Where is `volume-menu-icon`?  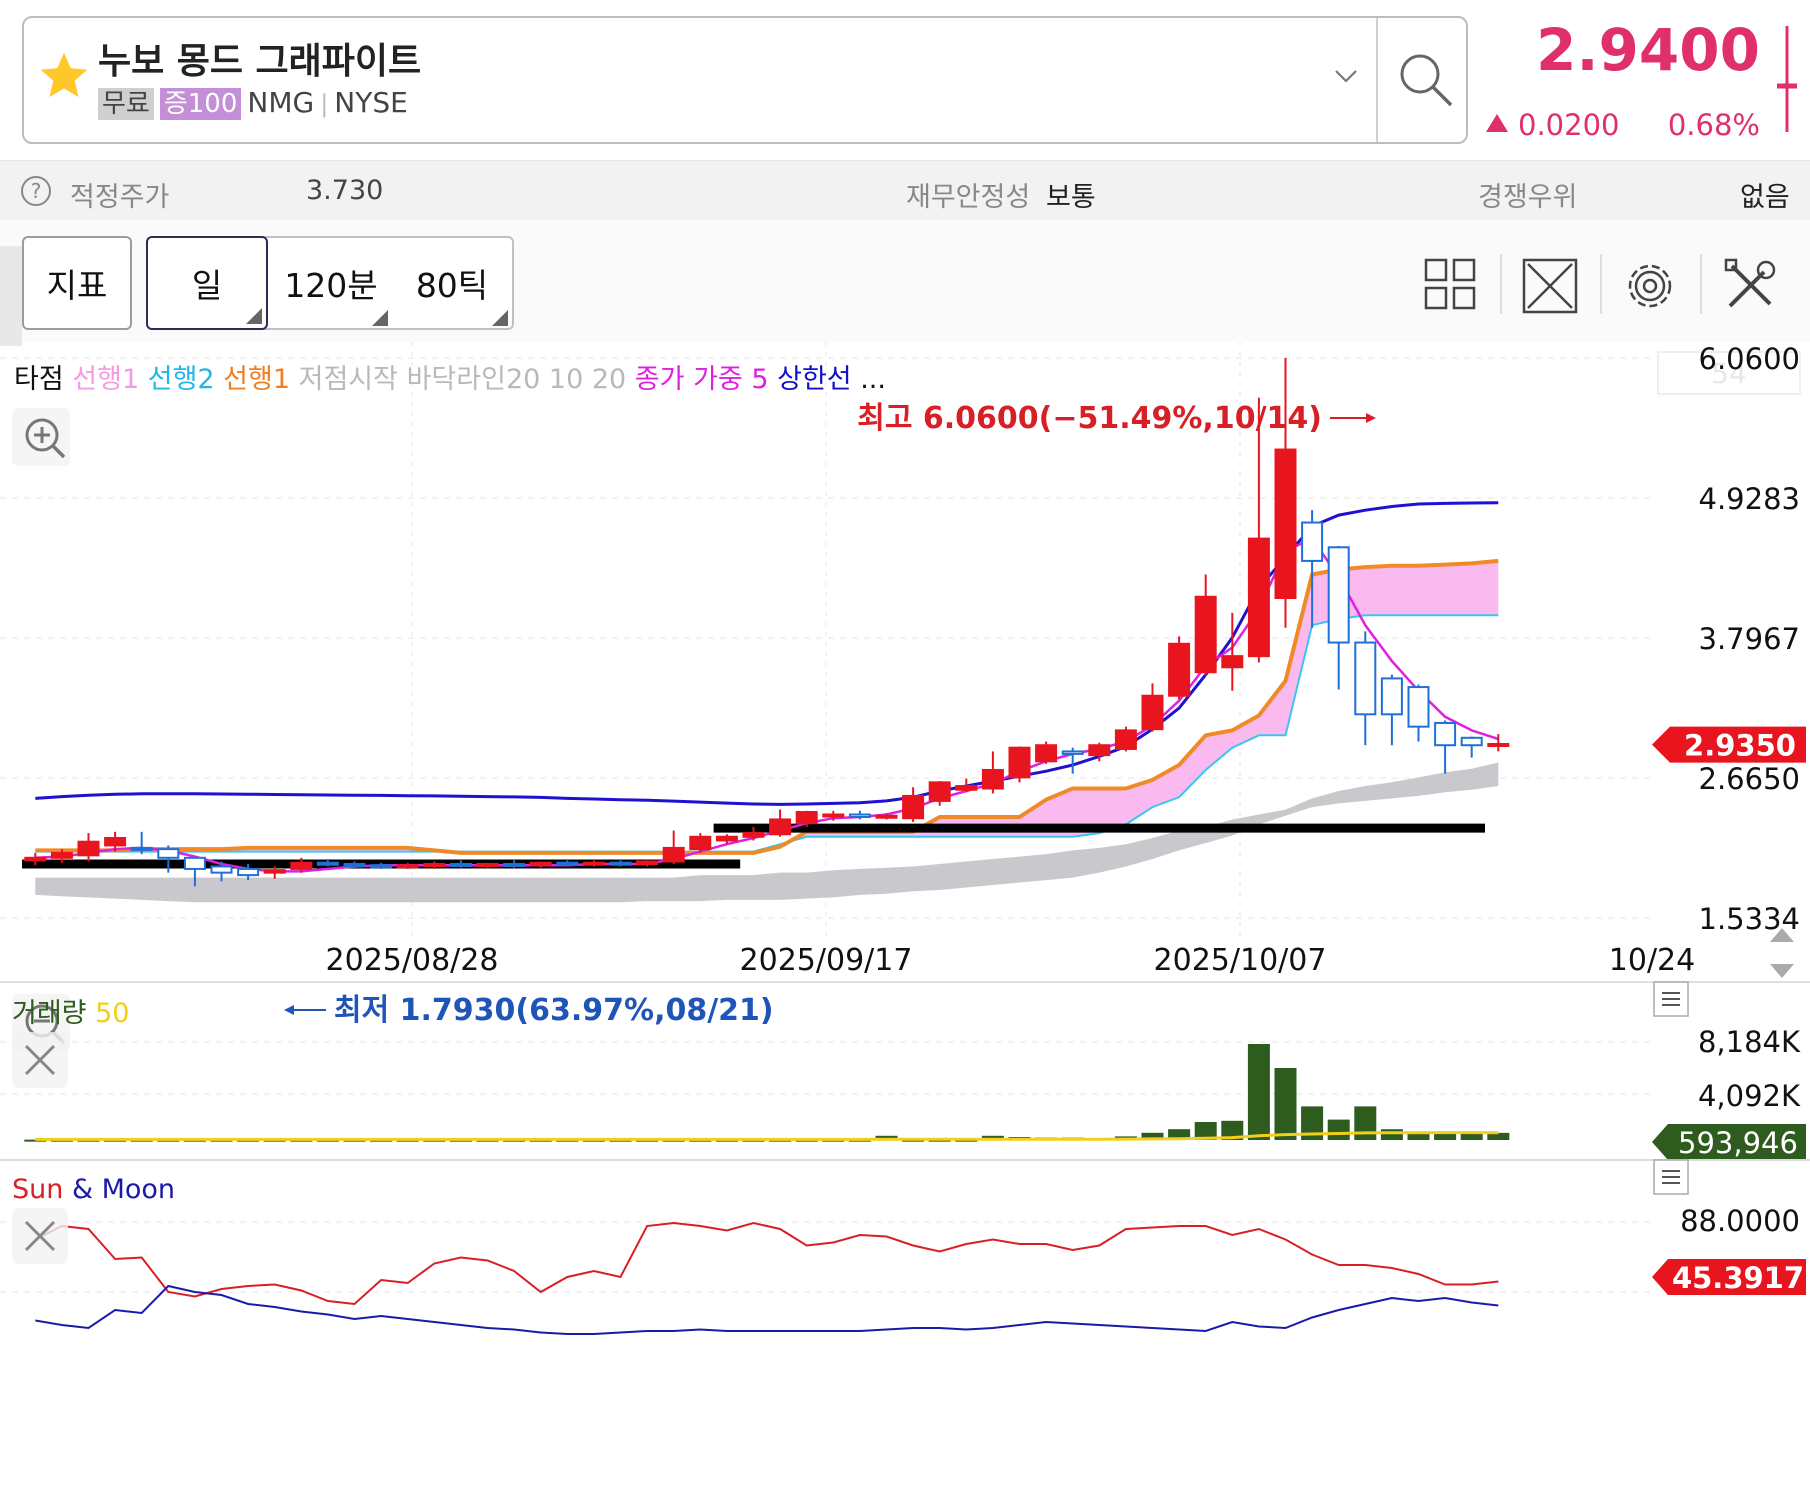
volume-menu-icon is located at coordinates (1671, 999).